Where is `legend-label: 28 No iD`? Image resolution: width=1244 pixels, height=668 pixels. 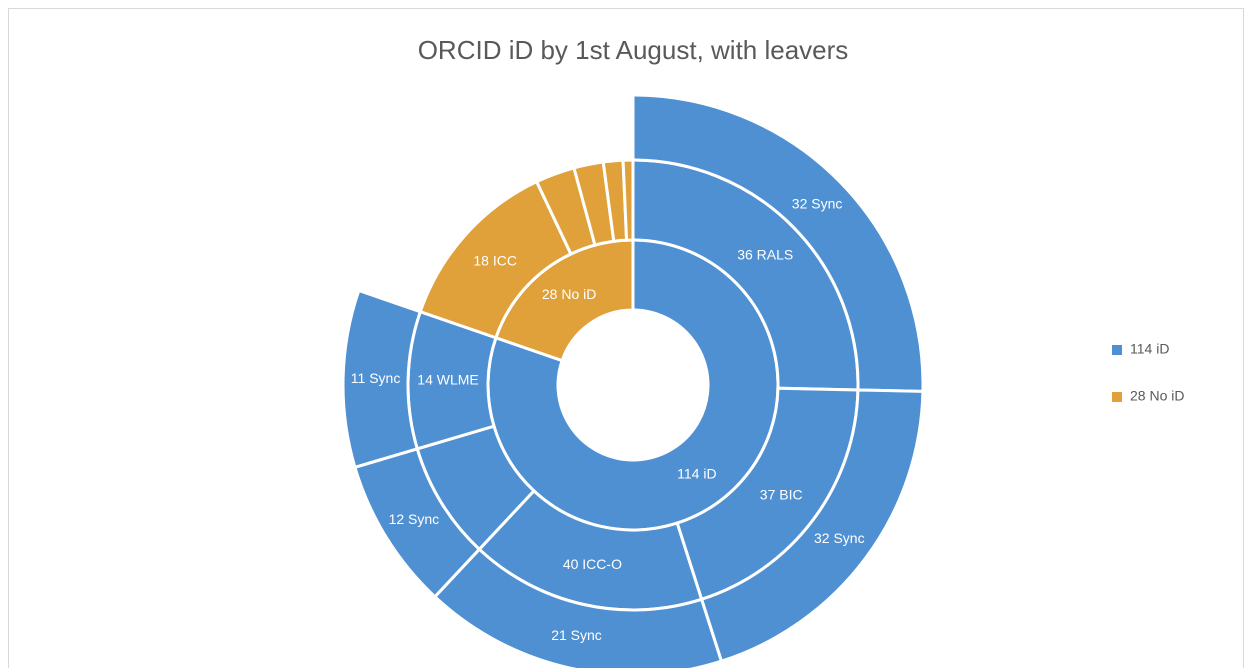
legend-label: 28 No iD is located at coordinates (1157, 396).